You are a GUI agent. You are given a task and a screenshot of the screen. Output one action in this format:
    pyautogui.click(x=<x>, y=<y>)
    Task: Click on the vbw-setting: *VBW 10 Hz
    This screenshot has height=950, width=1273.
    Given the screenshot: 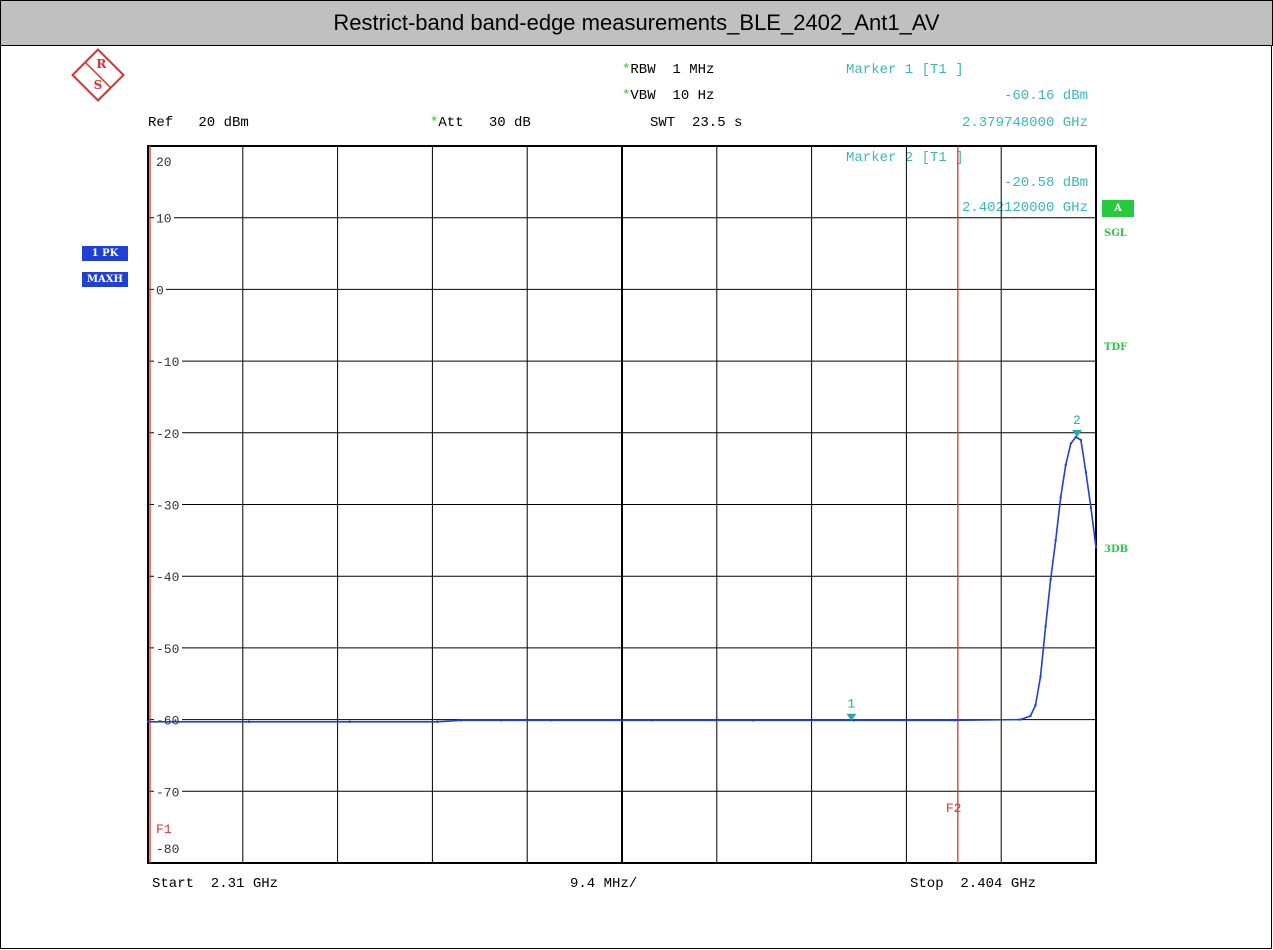 What is the action you would take?
    pyautogui.click(x=668, y=96)
    